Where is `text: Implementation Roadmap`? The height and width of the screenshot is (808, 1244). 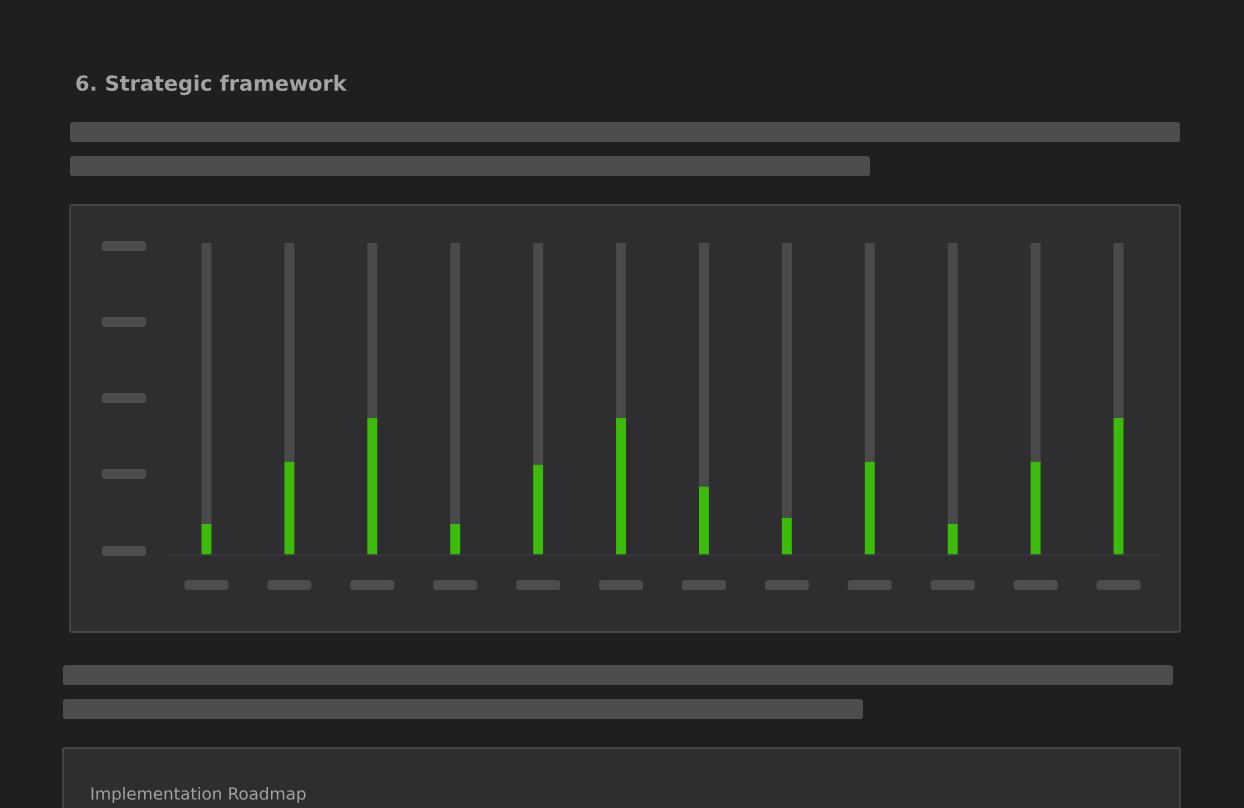
text: Implementation Roadmap is located at coordinates (198, 795).